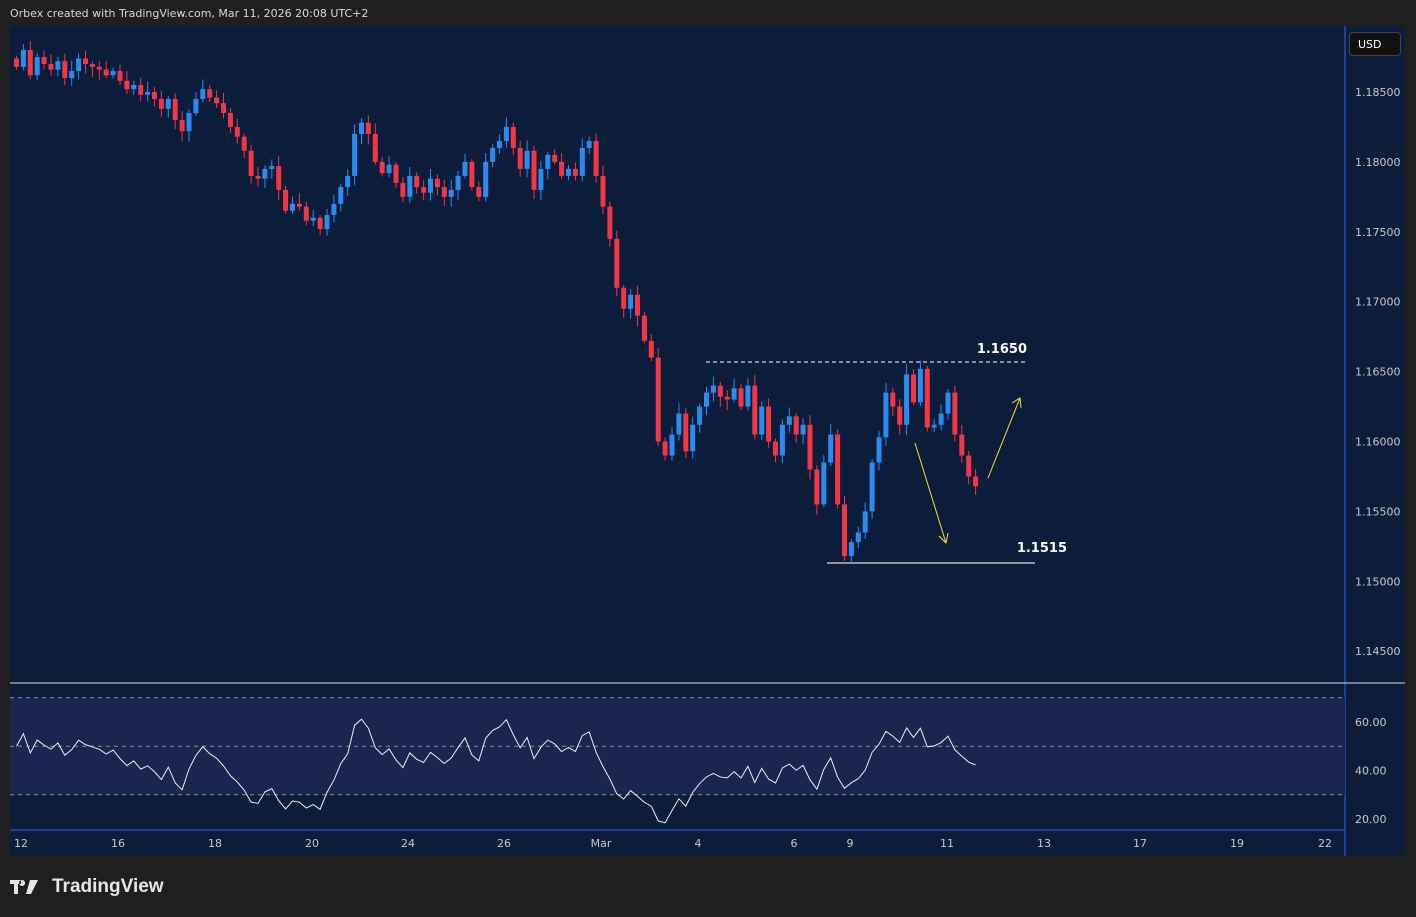 The height and width of the screenshot is (917, 1416). Describe the element at coordinates (1378, 162) in the screenshot. I see `price-tick-label: 1.18000` at that location.